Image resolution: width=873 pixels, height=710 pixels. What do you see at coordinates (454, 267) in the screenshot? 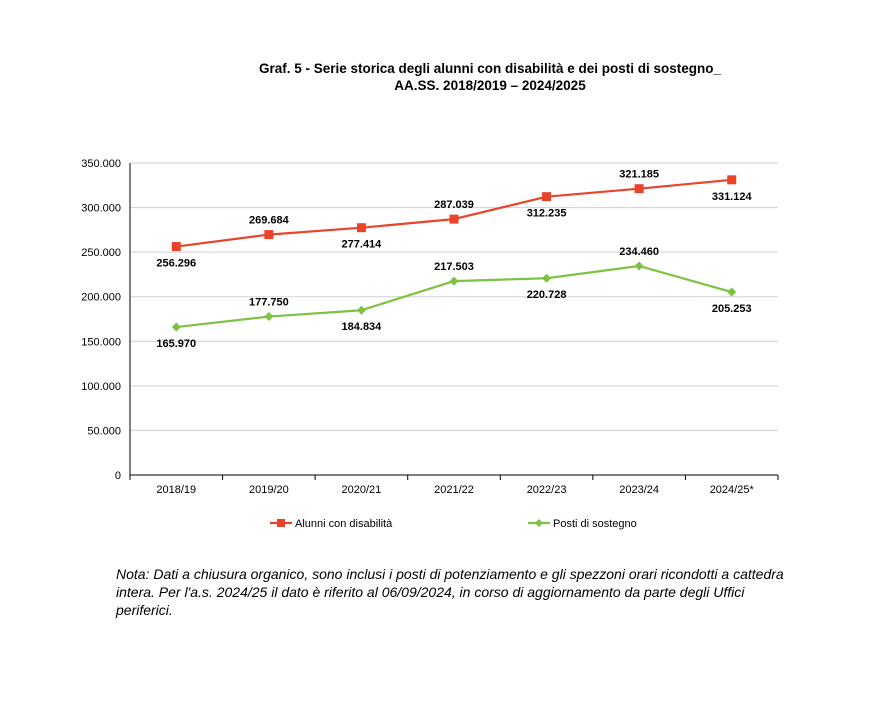
I see `data-label: 217.503` at bounding box center [454, 267].